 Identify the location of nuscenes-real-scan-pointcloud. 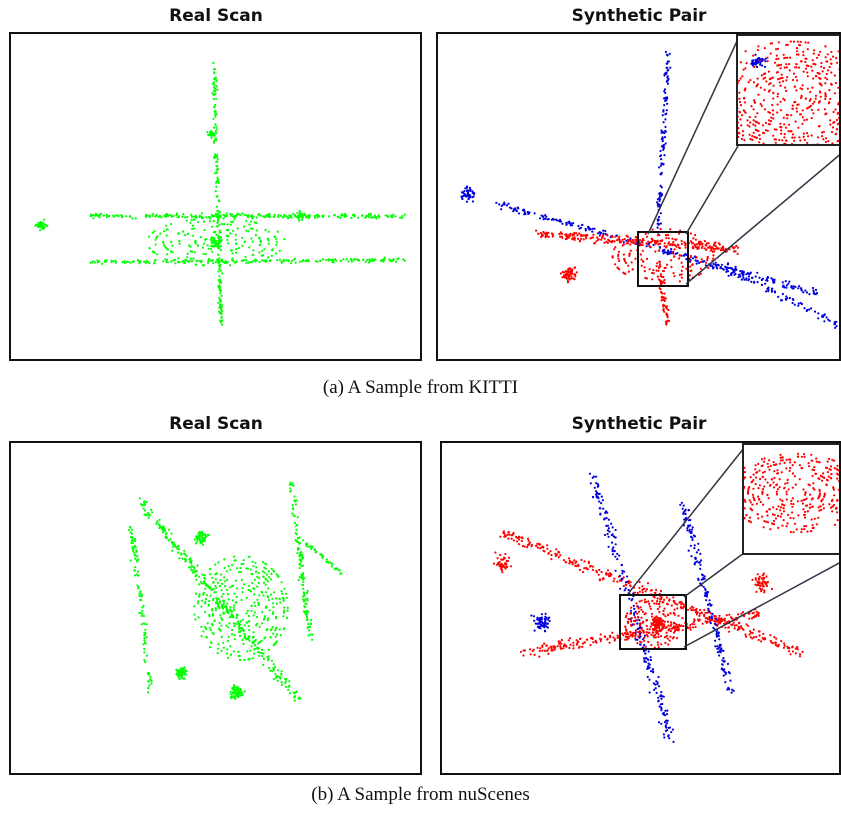
(235, 591).